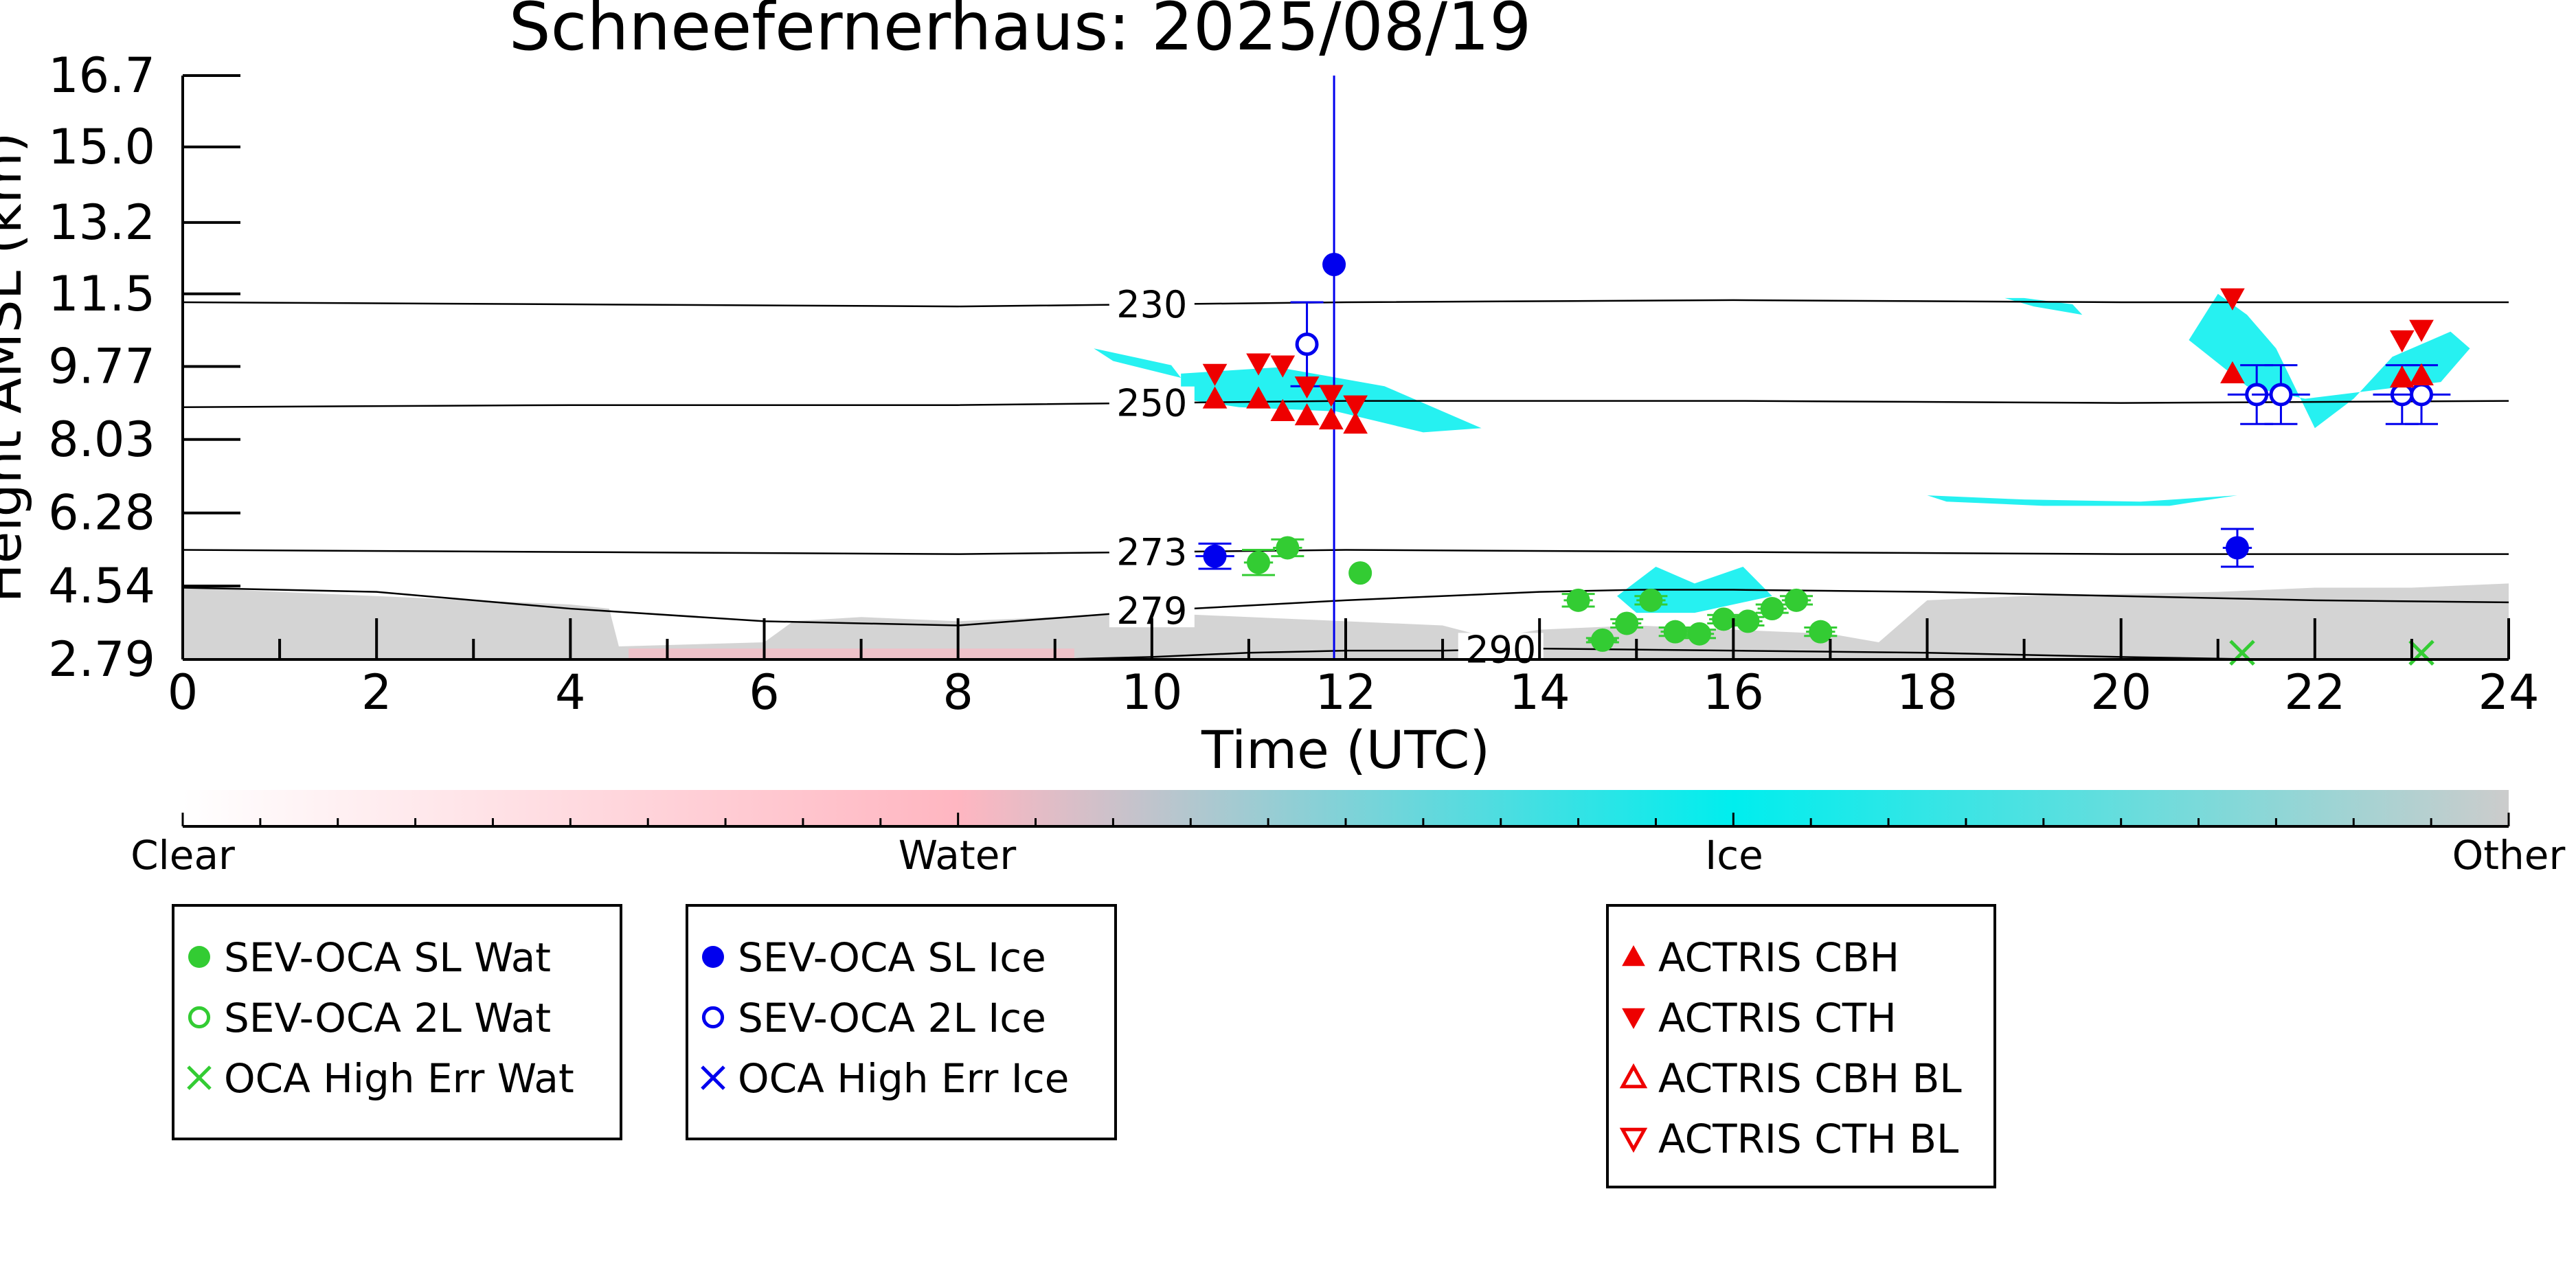 This screenshot has width=2576, height=1288. What do you see at coordinates (376, 692) in the screenshot?
I see `x-tick-label: 2` at bounding box center [376, 692].